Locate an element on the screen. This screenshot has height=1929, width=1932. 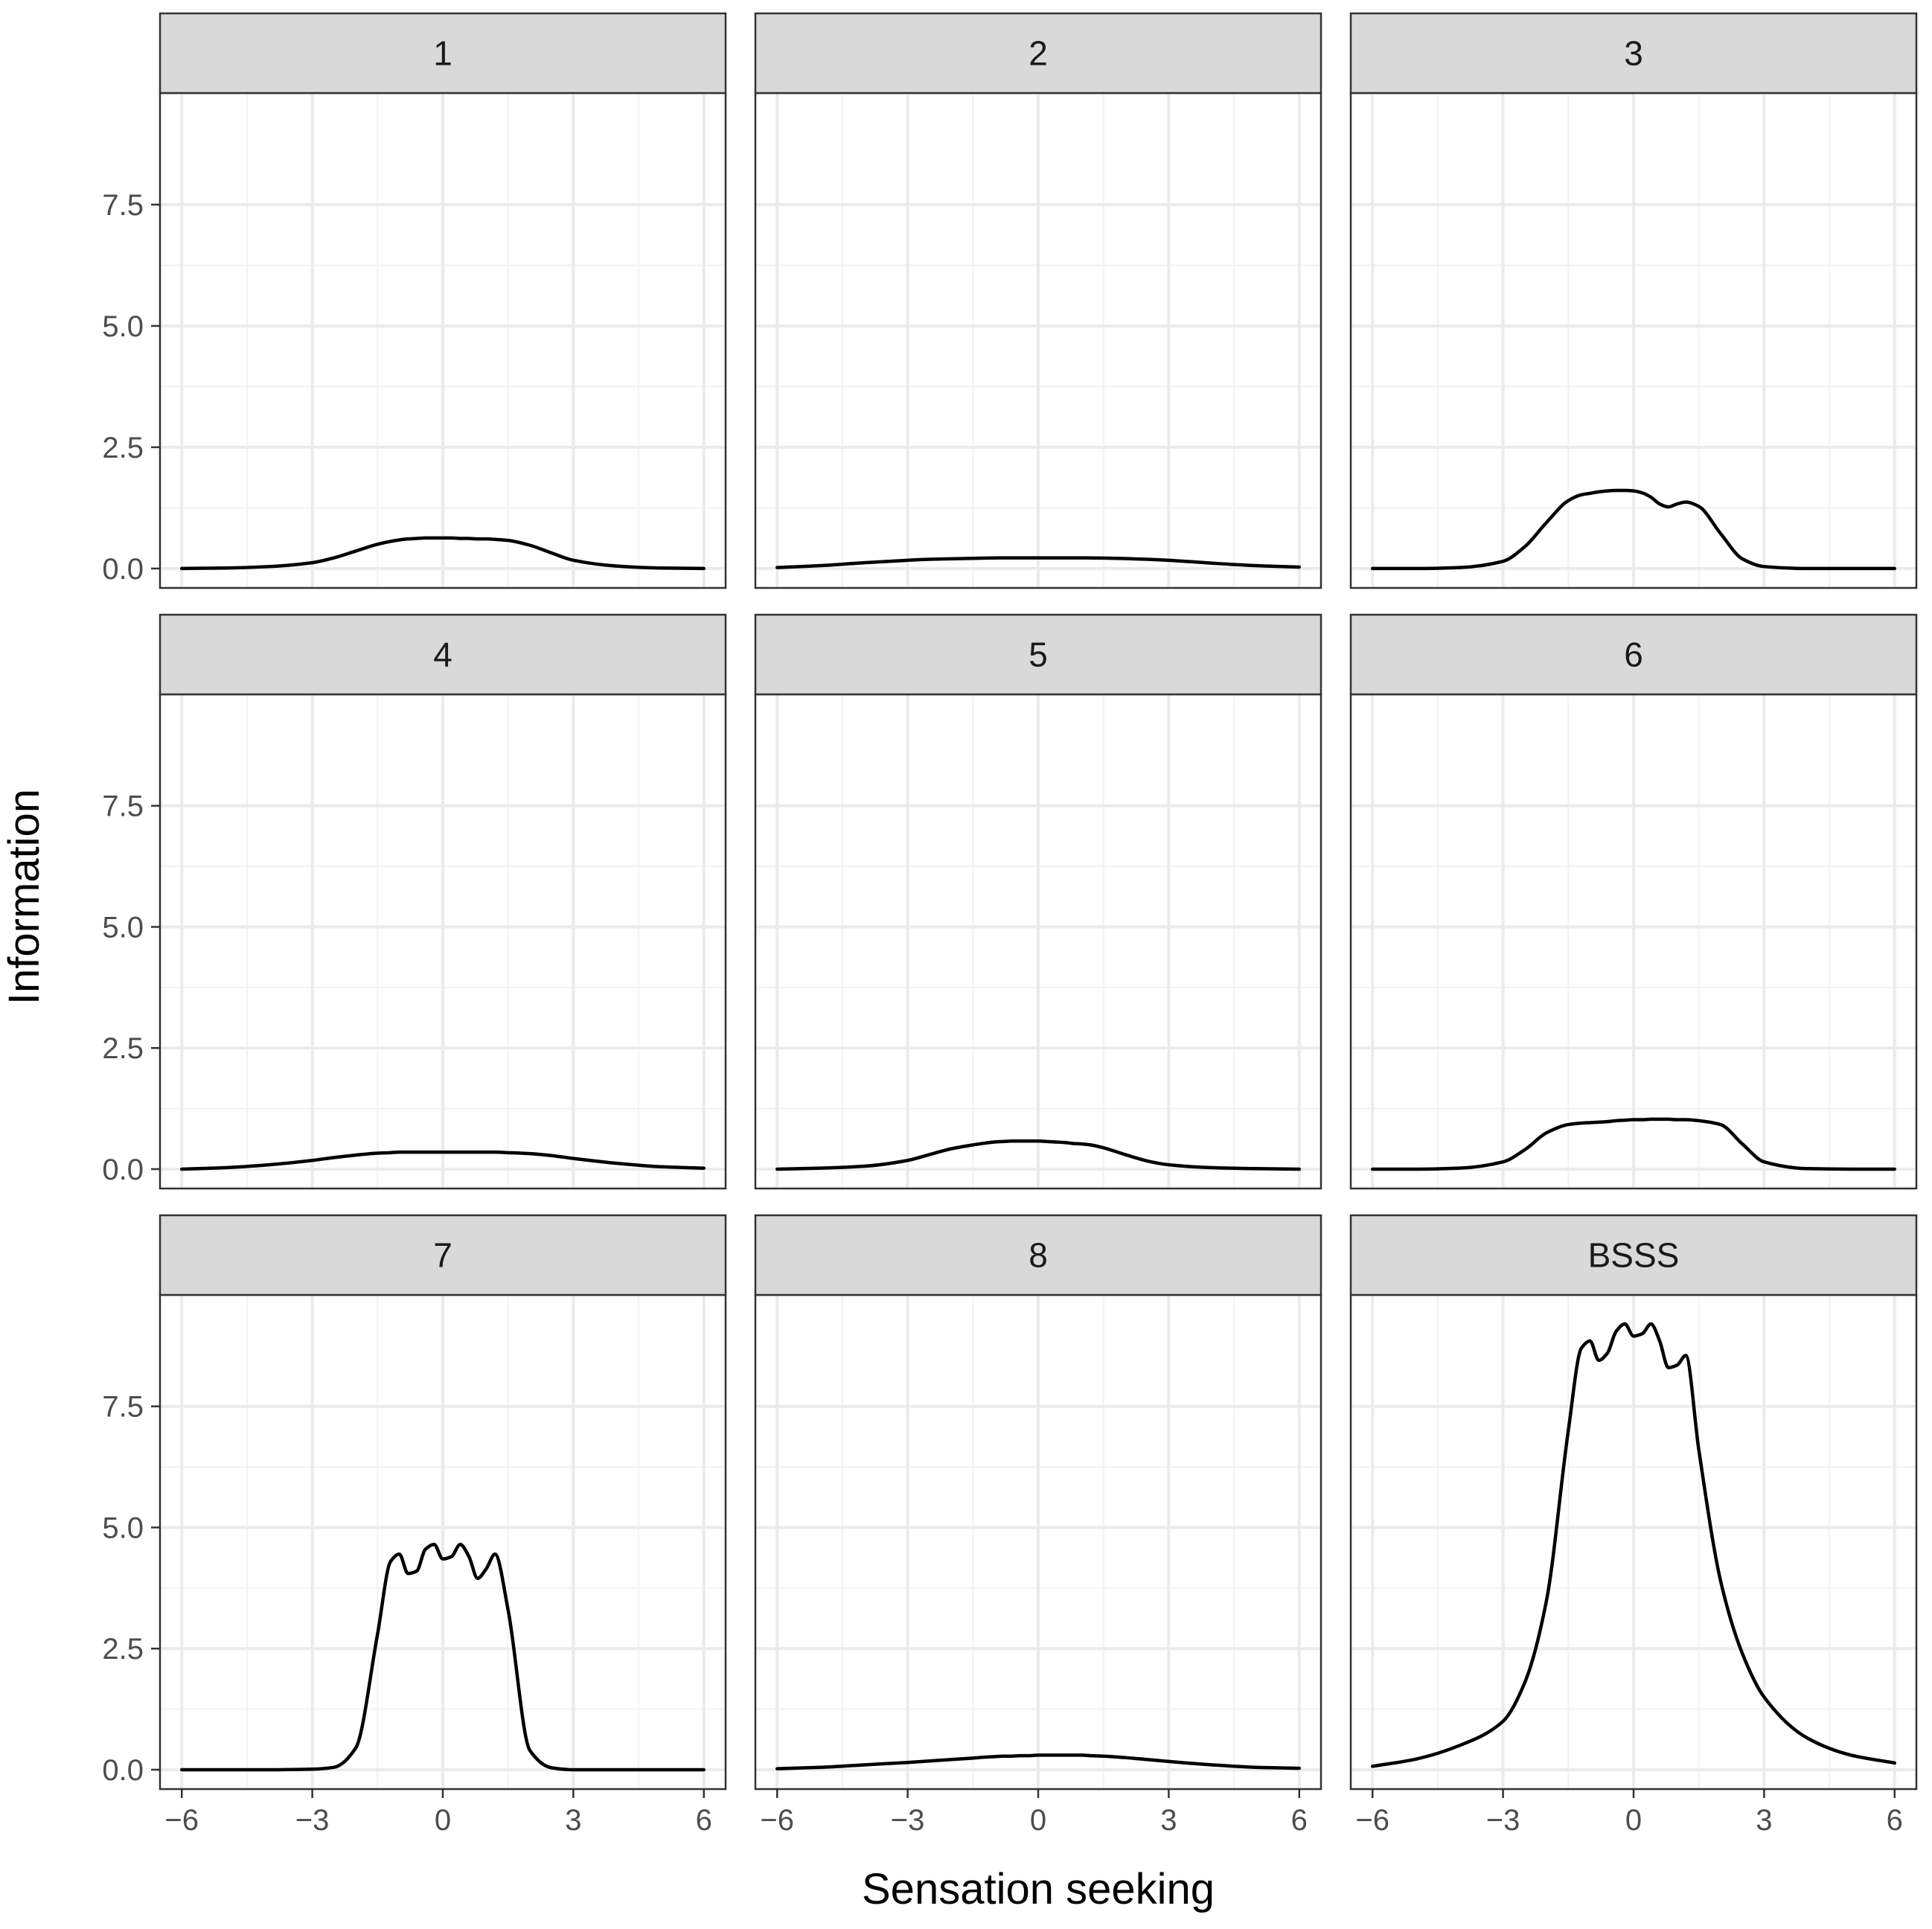
x-axes-layer: −6 −3 0 3 6 −6 −3 0 3 6 −6 −3 0 3 6 is located at coordinates (1033, 1813).